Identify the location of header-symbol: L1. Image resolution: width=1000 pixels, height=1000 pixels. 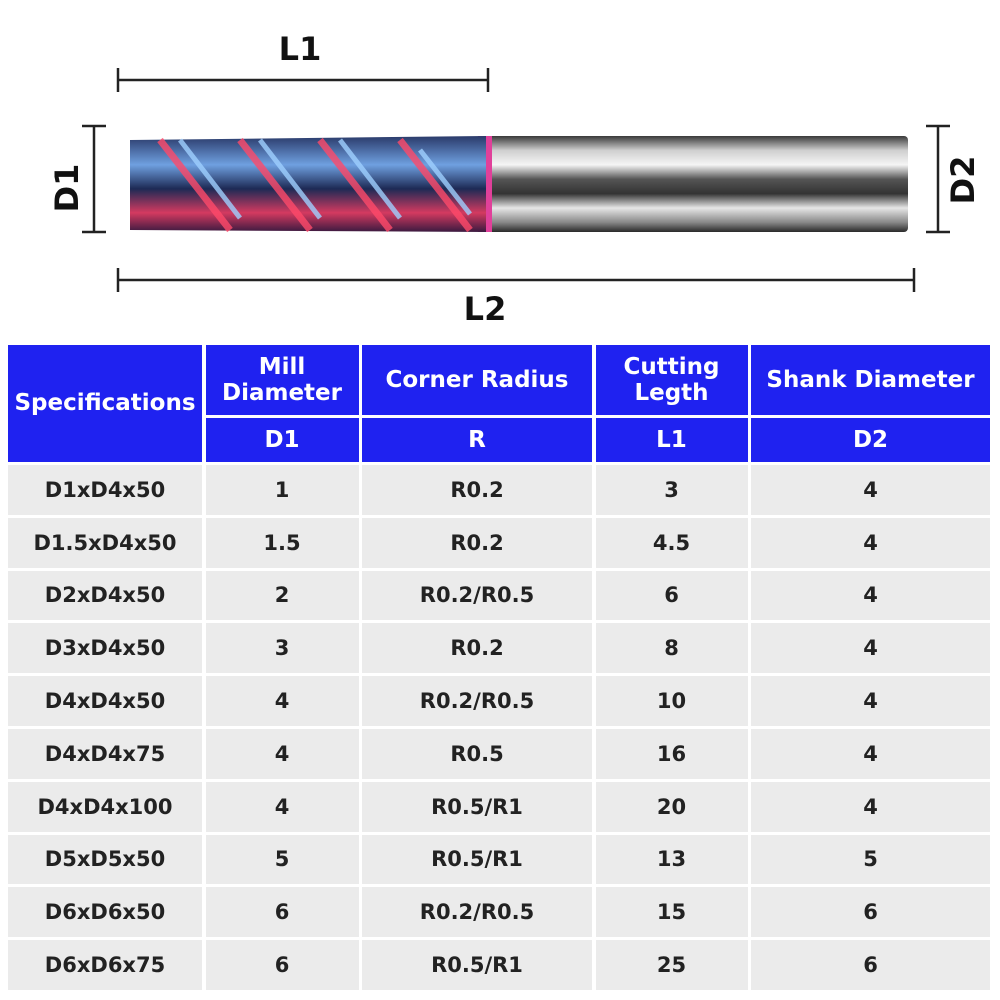
(671, 440).